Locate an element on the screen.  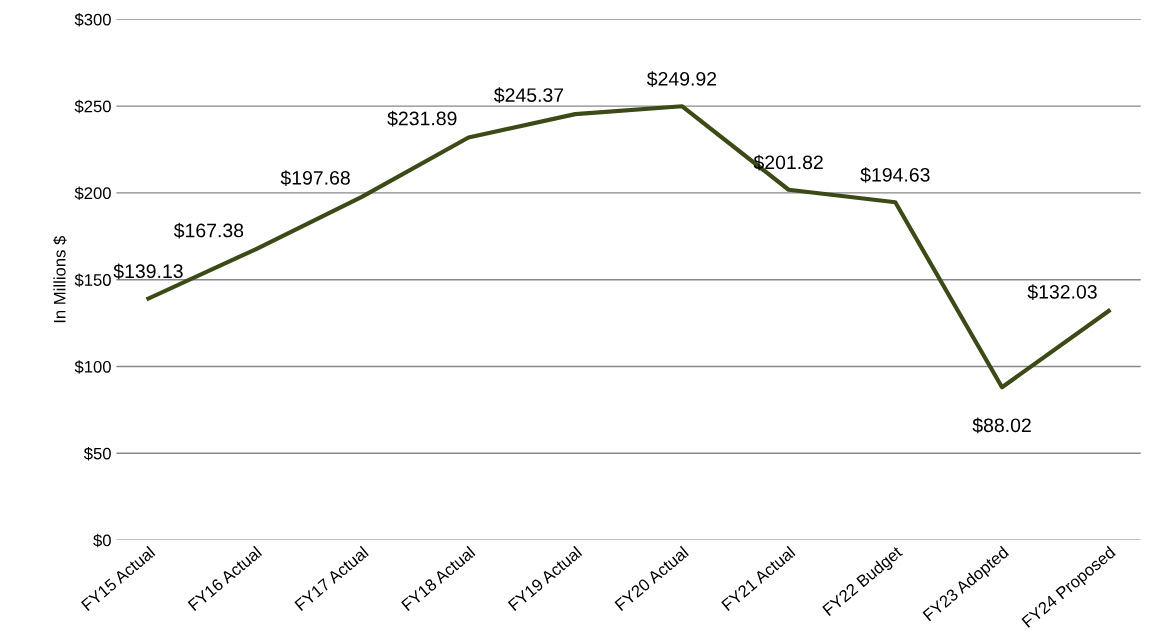
data-label: $197.68 is located at coordinates (315, 178).